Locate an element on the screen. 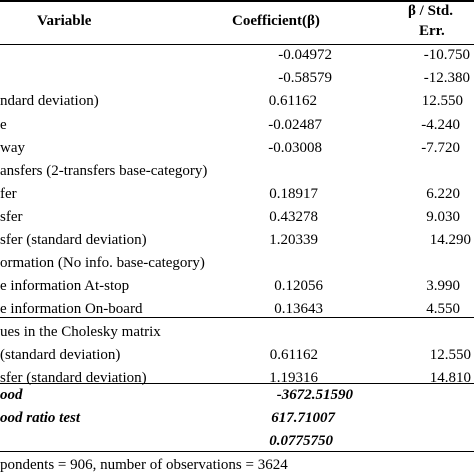  row-coefficient: 1.19316 is located at coordinates (293, 378).